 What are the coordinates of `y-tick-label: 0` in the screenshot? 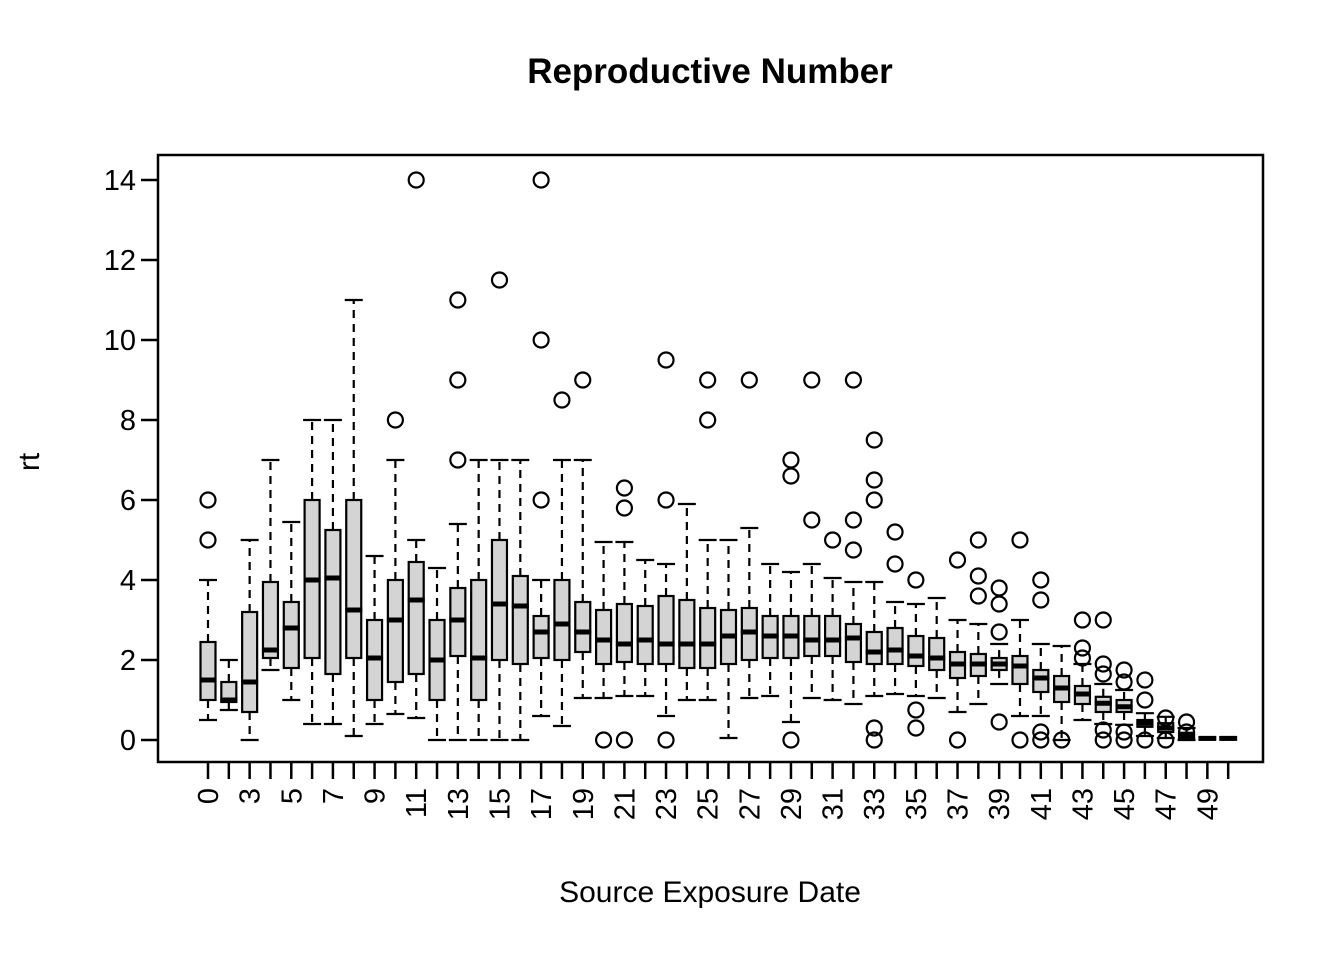 It's located at (128, 741).